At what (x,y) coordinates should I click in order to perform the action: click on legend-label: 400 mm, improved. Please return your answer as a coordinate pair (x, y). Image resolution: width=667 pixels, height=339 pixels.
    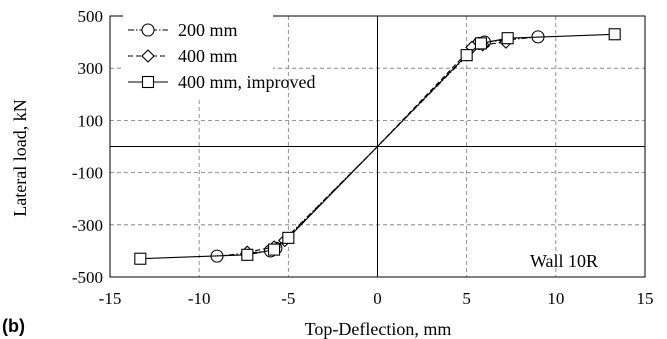
    Looking at the image, I should click on (247, 82).